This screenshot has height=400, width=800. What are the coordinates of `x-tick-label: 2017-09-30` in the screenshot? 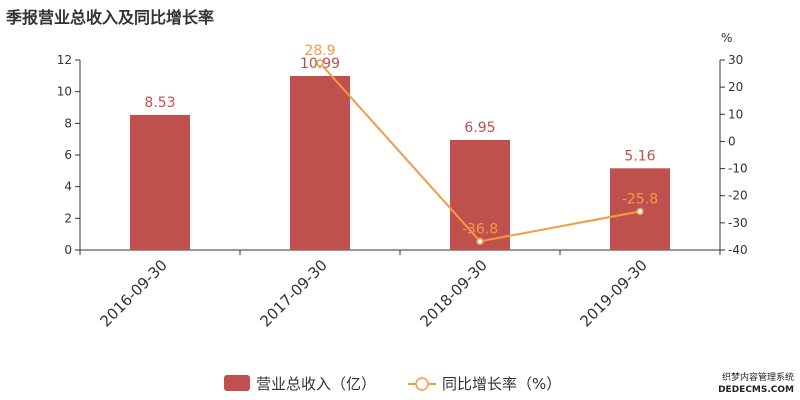 It's located at (293, 293).